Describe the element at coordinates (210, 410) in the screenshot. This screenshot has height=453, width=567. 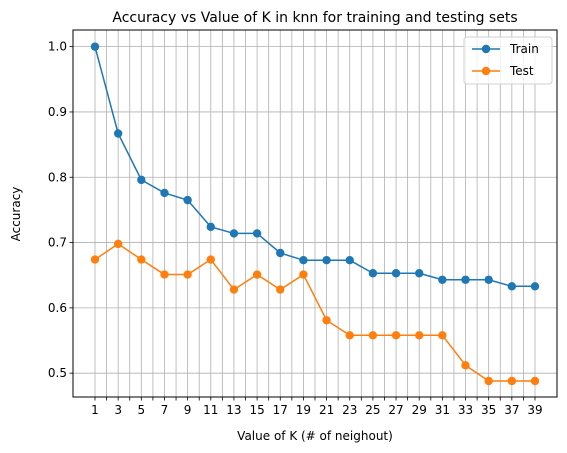
I see `x-tick-label: 11` at that location.